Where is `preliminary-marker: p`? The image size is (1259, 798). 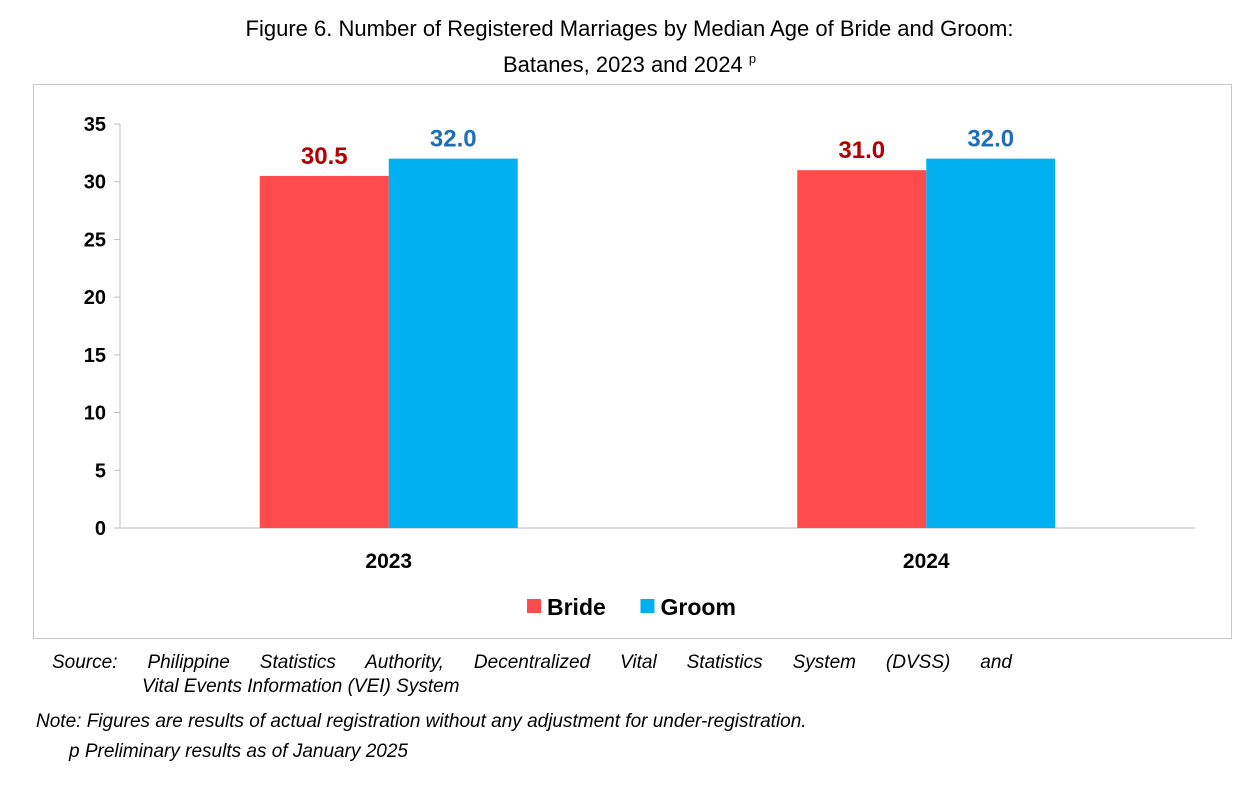 preliminary-marker: p is located at coordinates (752, 58).